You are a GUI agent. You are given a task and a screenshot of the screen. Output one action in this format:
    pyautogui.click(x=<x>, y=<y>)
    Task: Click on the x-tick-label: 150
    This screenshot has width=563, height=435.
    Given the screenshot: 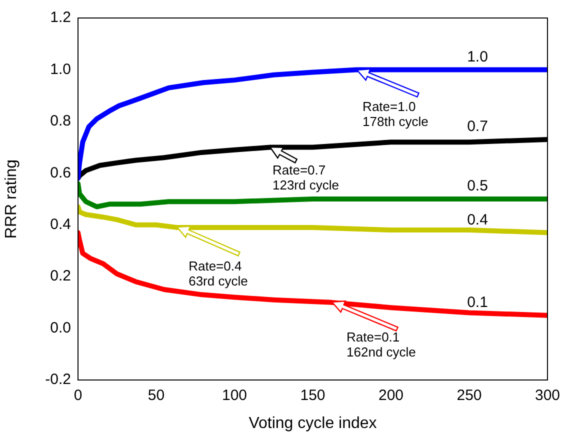 What is the action you would take?
    pyautogui.click(x=313, y=395)
    